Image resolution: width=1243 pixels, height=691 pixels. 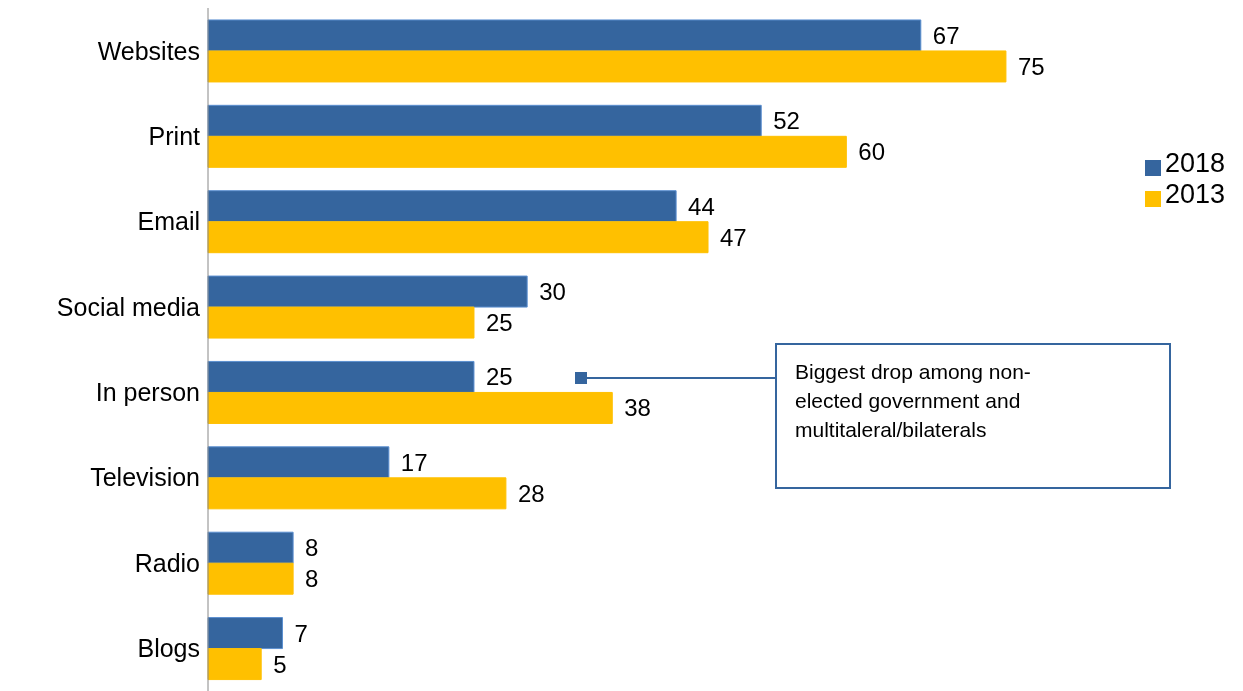 I want to click on y-tick-label: Social media, so click(x=128, y=306).